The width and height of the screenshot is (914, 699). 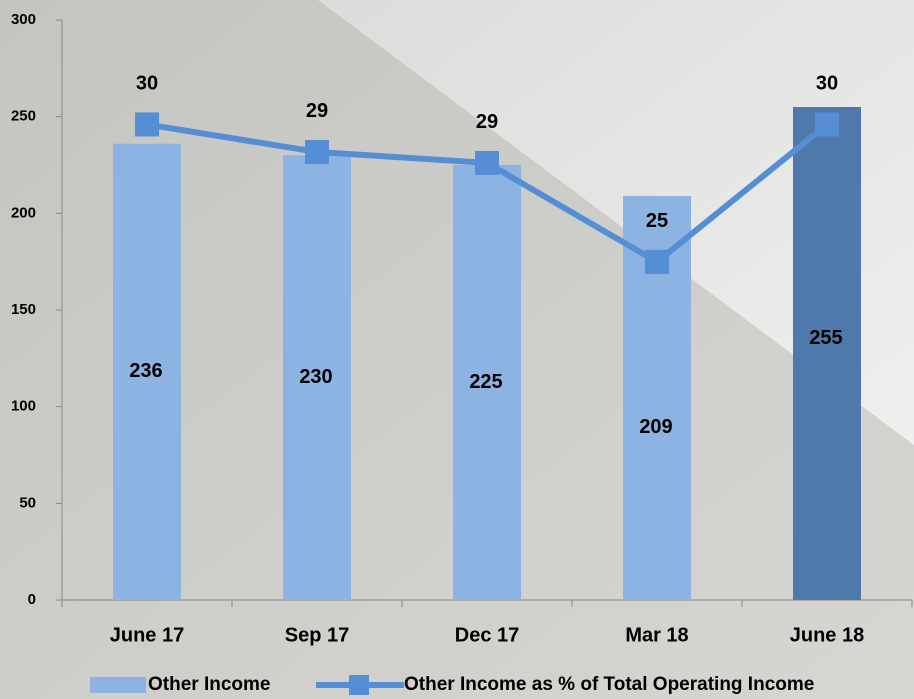 What do you see at coordinates (23, 212) in the screenshot?
I see `y-tick-label: 200` at bounding box center [23, 212].